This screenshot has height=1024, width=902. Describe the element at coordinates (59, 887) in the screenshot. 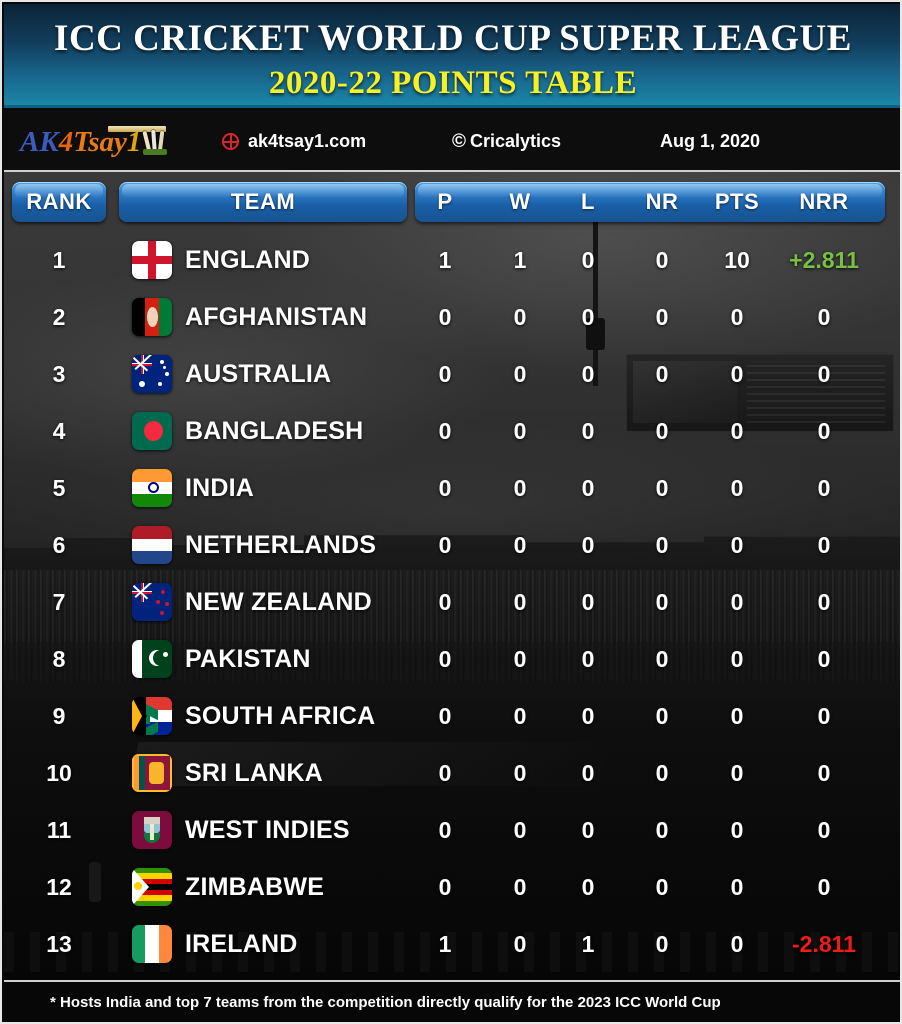

I see `cell-rank: 12` at that location.